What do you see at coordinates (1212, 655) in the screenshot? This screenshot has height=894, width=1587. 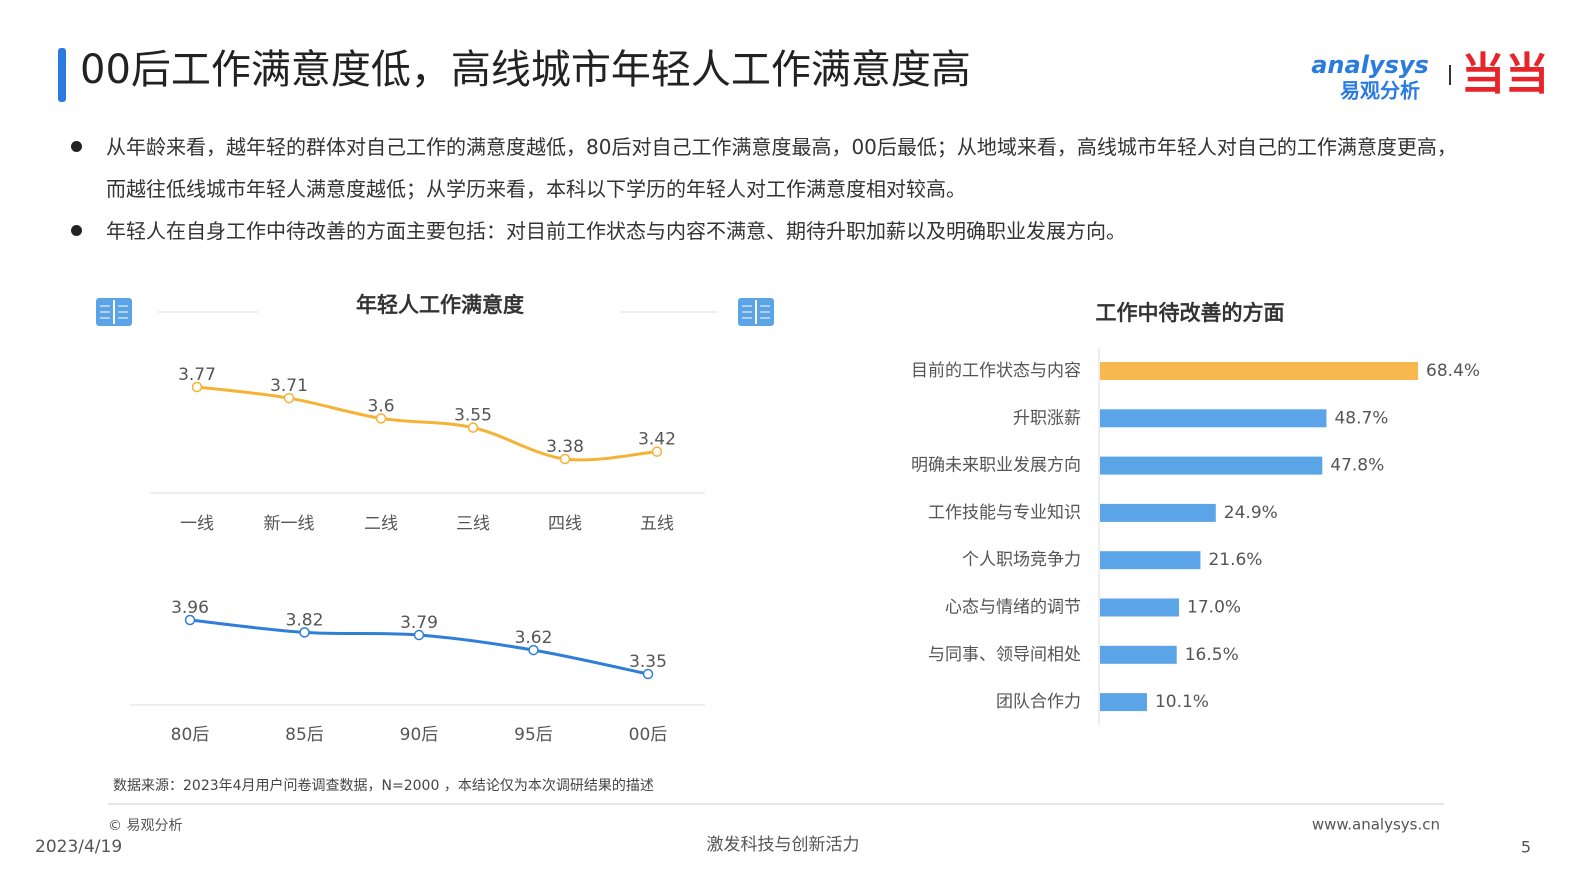 I see `data-label: 16.5%` at bounding box center [1212, 655].